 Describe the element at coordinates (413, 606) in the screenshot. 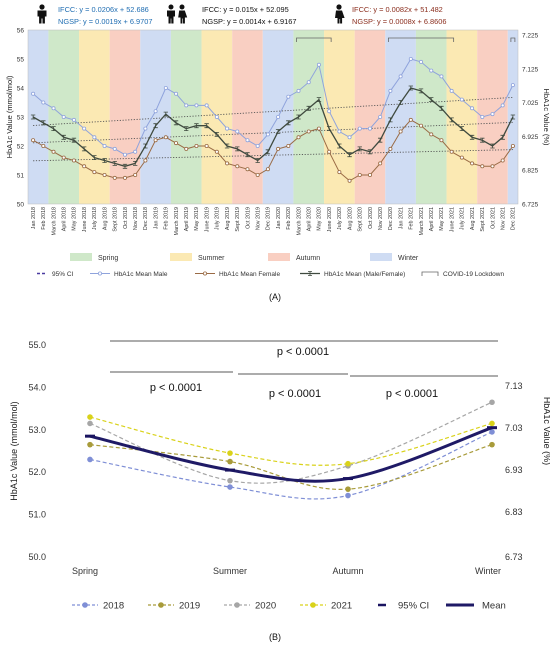

I see `legend-label-ci: 95% CI` at that location.